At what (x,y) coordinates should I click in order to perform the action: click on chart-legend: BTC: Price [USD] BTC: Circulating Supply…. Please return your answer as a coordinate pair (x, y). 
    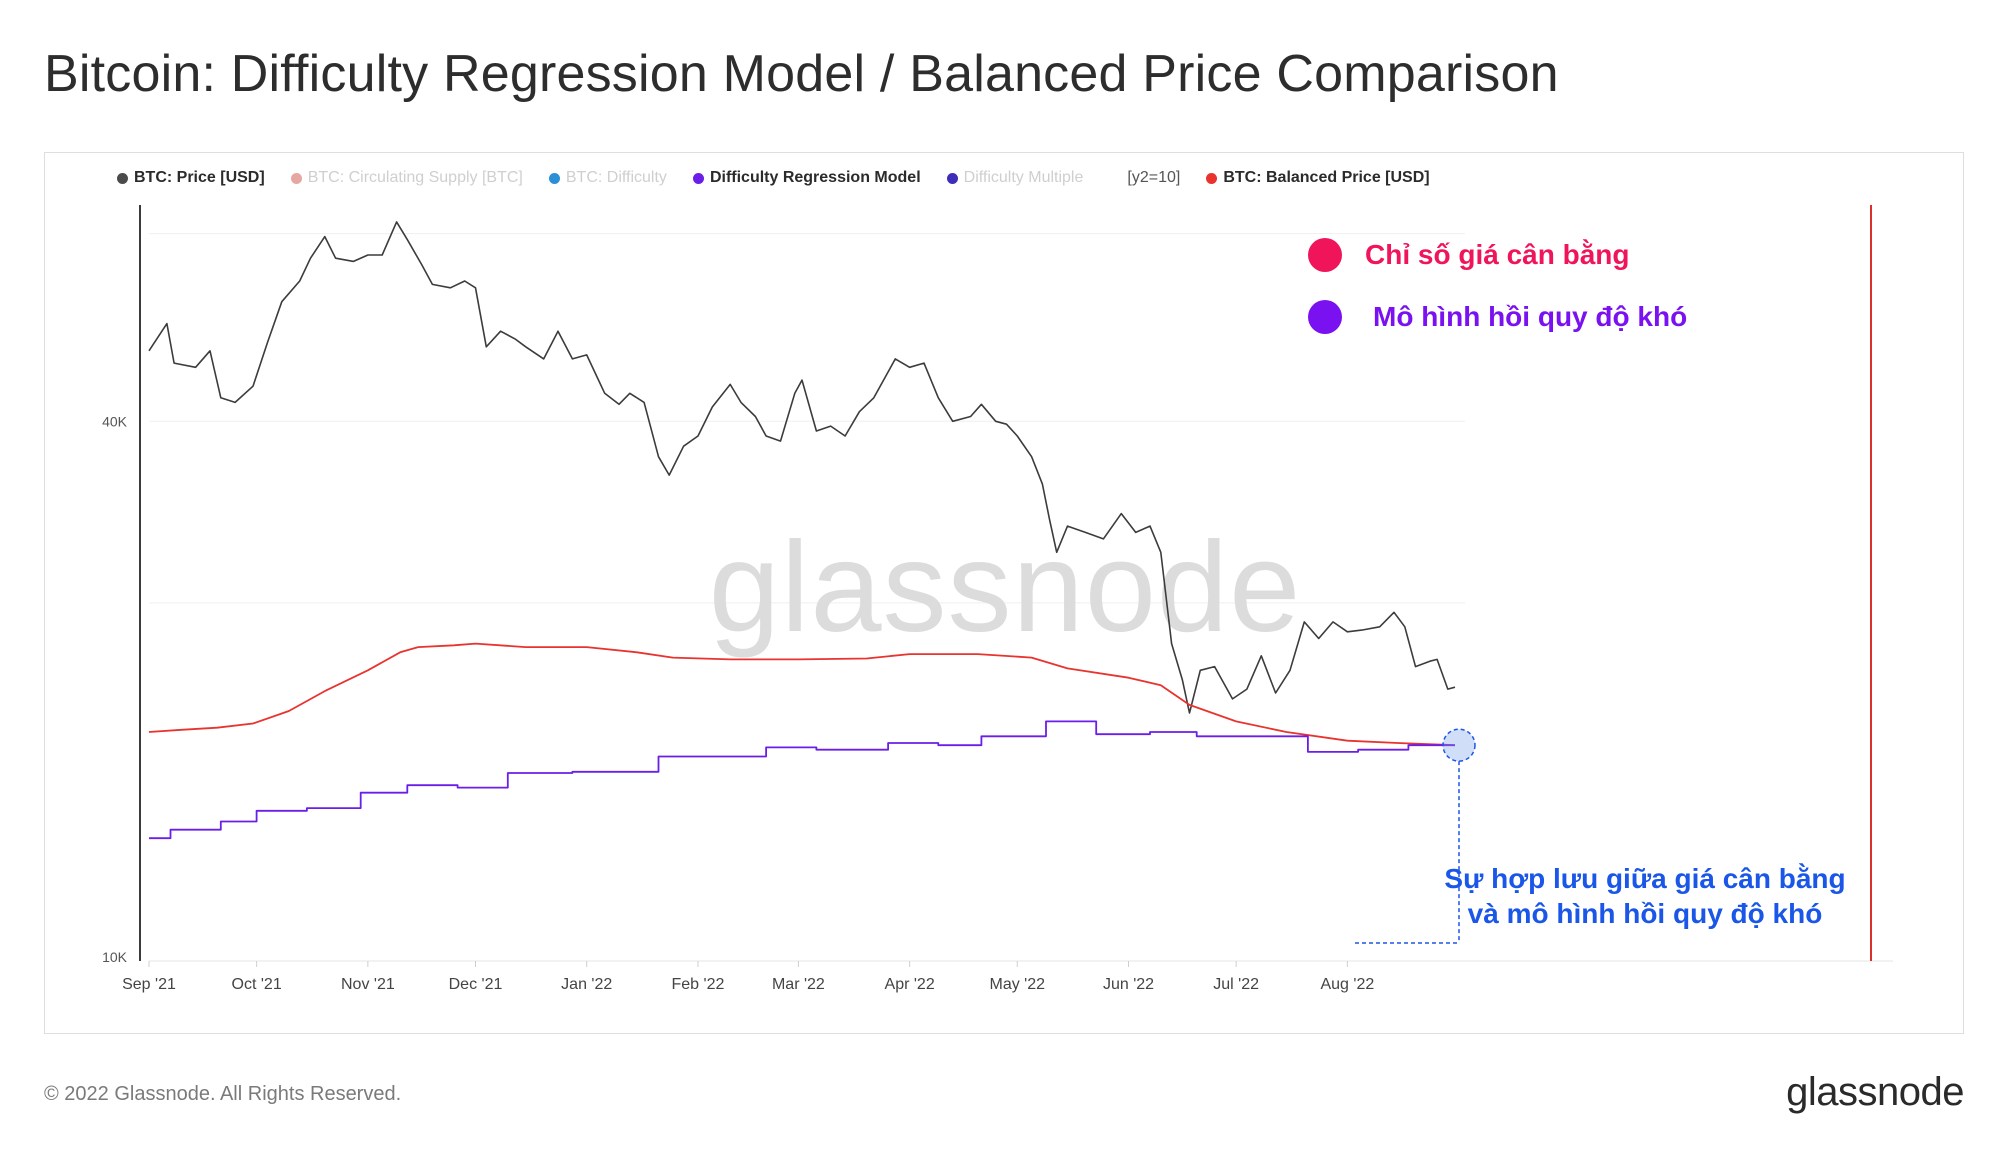
    Looking at the image, I should click on (786, 178).